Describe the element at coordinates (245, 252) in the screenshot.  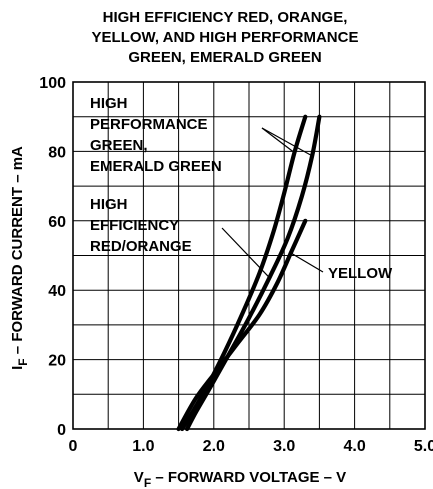
I see `leader-line-red-orange` at that location.